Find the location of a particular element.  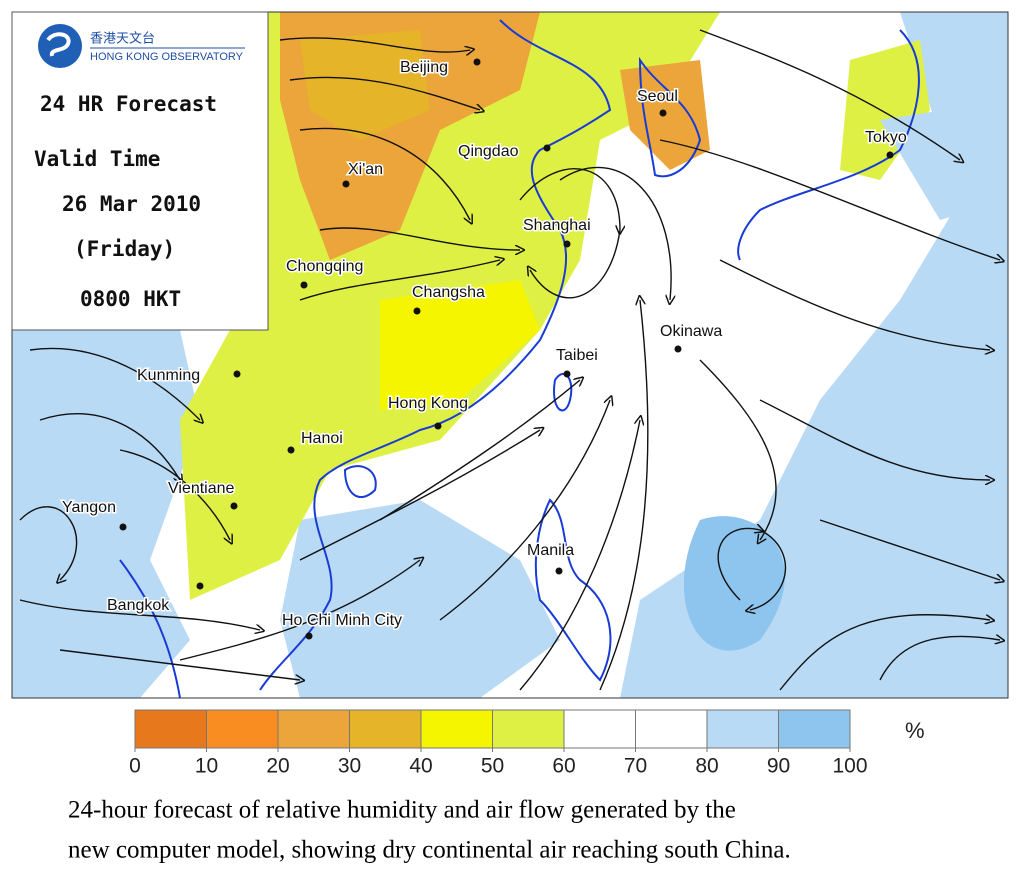

city-label: Bangkok is located at coordinates (138, 605).